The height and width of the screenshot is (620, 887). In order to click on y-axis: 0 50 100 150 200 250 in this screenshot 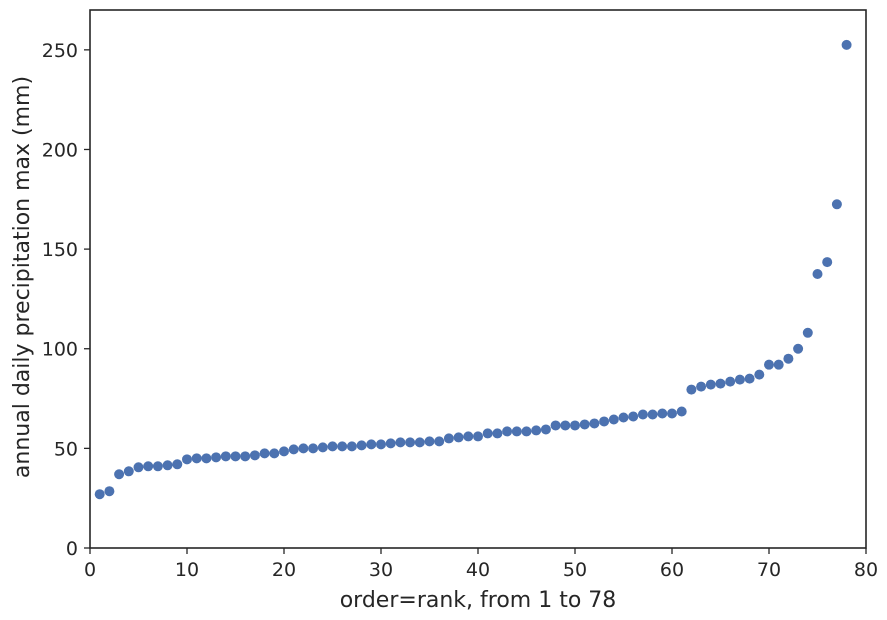, I will do `click(66, 300)`.